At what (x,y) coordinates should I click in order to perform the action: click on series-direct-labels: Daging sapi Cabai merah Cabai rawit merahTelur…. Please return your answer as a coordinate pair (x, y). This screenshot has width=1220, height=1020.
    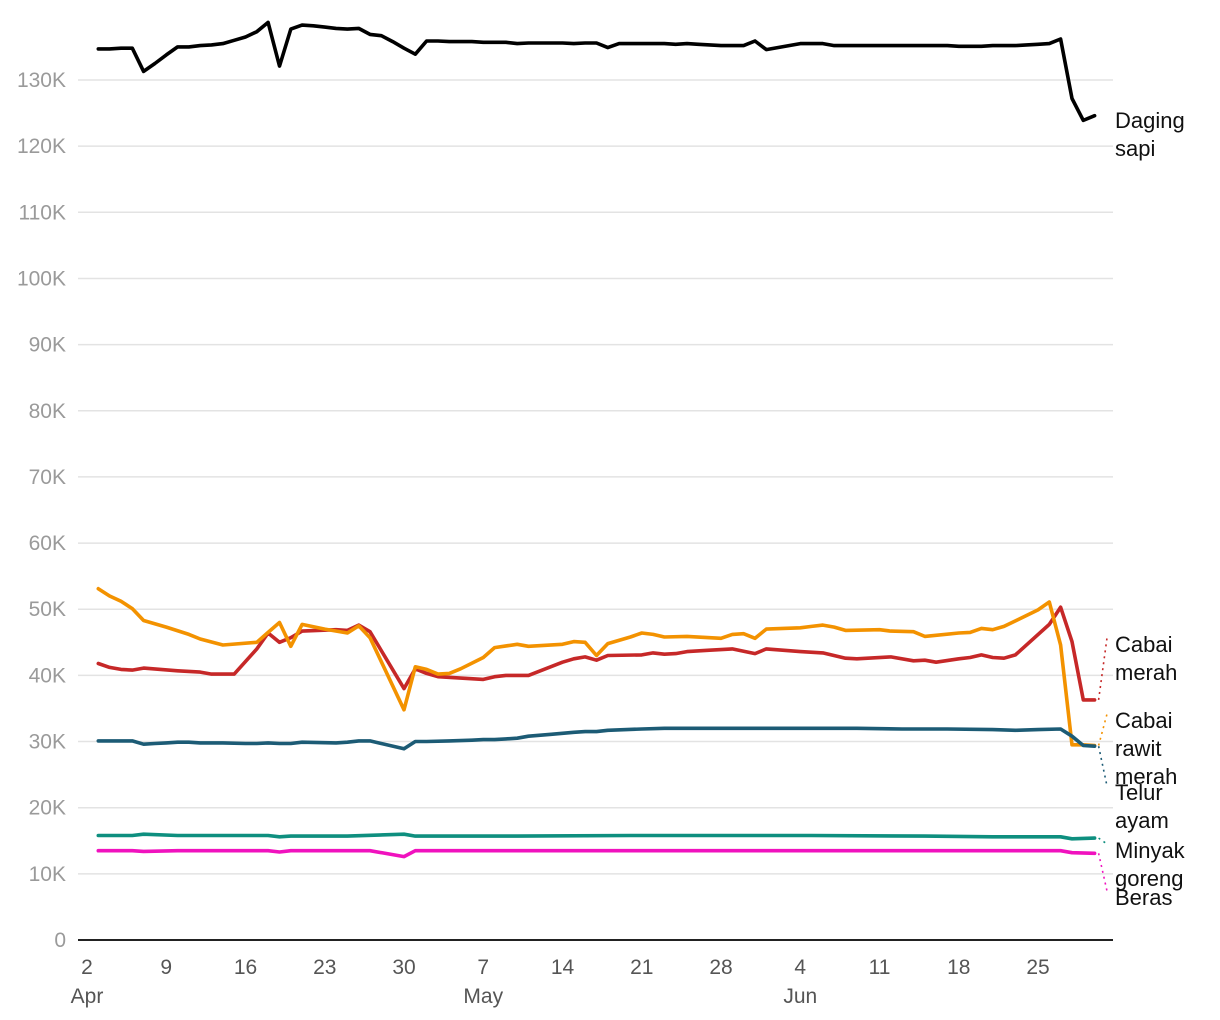
    Looking at the image, I should click on (1150, 509).